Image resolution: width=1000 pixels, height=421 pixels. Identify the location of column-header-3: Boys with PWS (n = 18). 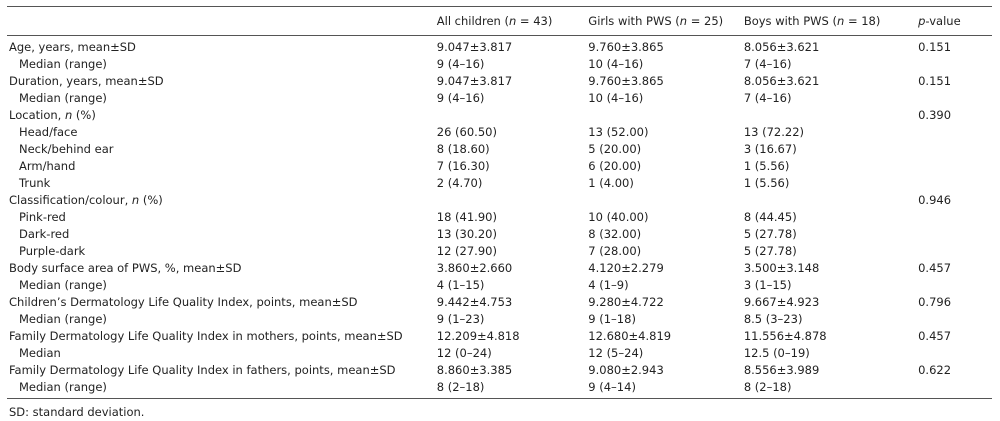
(829, 21).